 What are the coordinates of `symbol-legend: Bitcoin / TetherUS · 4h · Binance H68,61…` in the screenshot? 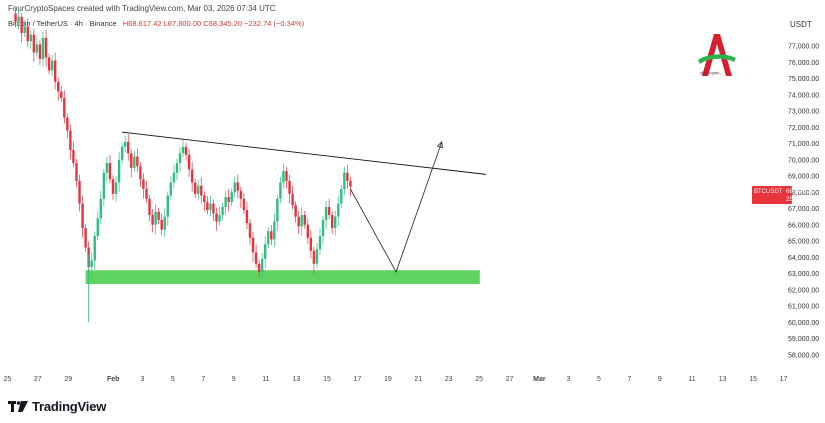 It's located at (156, 23).